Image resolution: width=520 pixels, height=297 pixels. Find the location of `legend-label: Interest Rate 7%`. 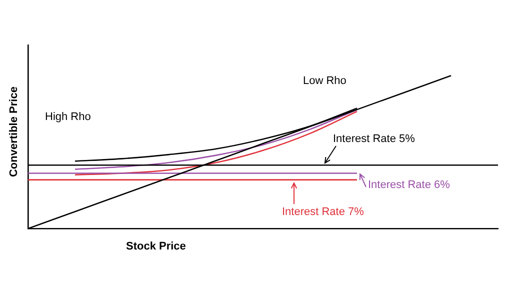

legend-label: Interest Rate 7% is located at coordinates (323, 212).